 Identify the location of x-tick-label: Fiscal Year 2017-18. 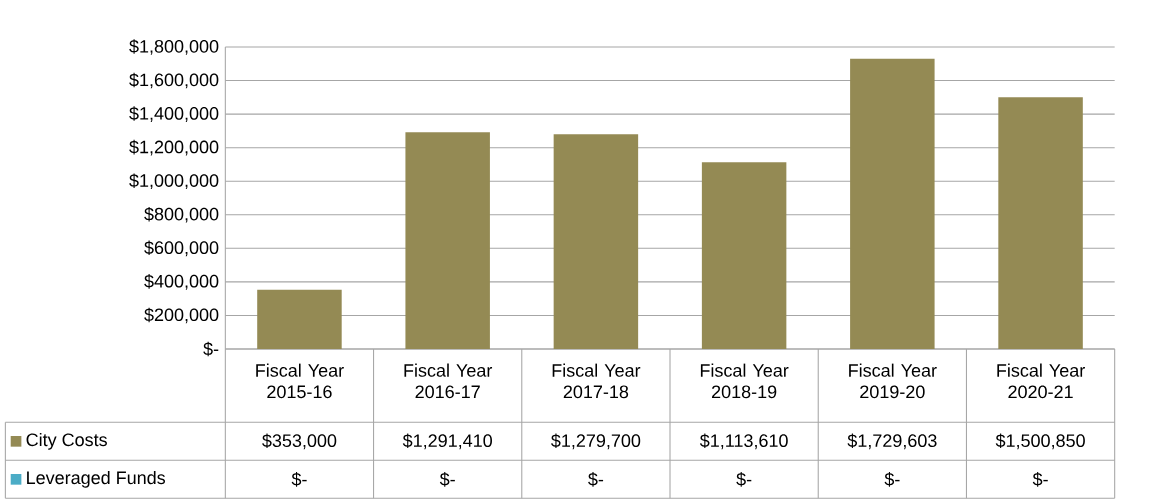
(596, 381).